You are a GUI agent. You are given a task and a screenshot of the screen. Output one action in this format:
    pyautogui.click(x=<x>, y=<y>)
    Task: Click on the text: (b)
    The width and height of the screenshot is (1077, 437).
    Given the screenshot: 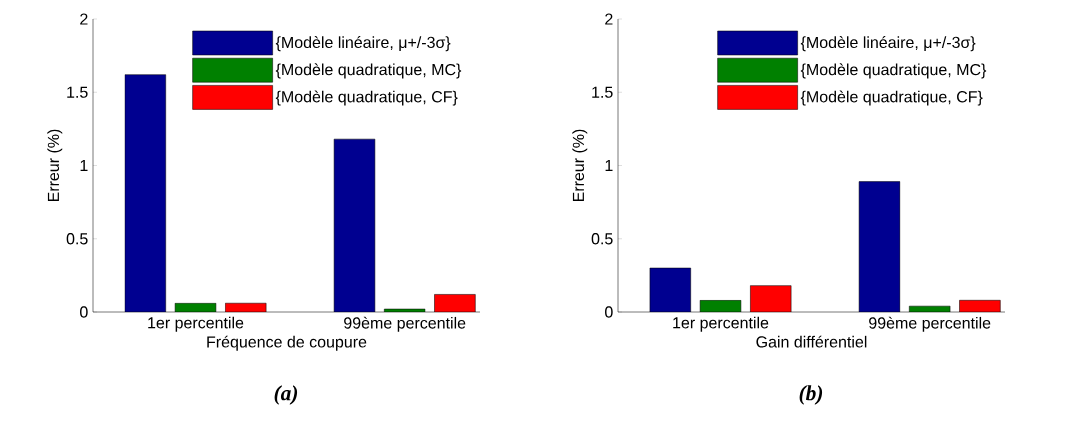 What is the action you would take?
    pyautogui.click(x=811, y=395)
    